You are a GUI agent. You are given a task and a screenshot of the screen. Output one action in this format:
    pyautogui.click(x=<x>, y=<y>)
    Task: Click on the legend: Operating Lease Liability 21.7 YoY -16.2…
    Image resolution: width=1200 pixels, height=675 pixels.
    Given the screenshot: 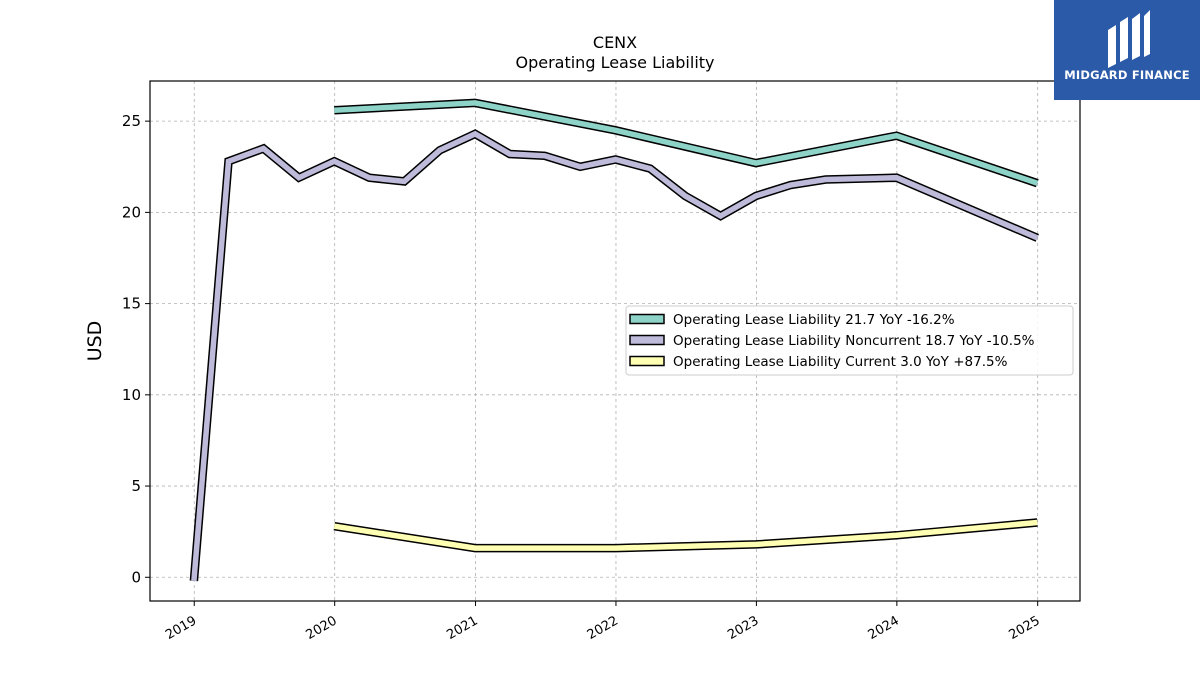 What is the action you would take?
    pyautogui.click(x=849, y=340)
    